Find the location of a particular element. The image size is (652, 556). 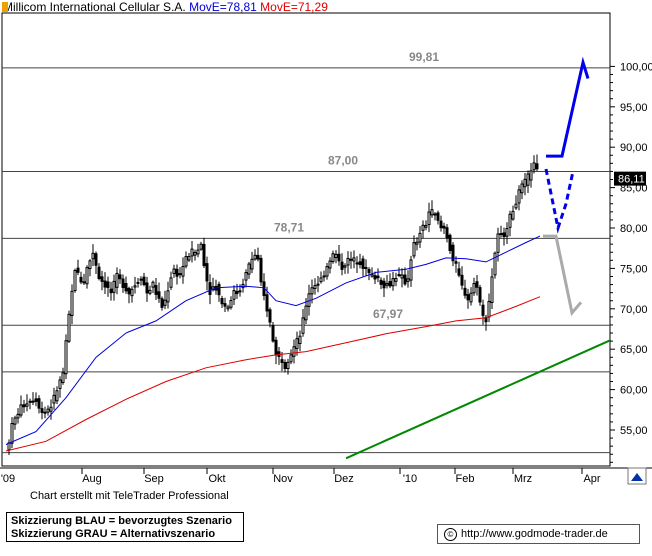

y-tick-label: 90,00 is located at coordinates (634, 148).